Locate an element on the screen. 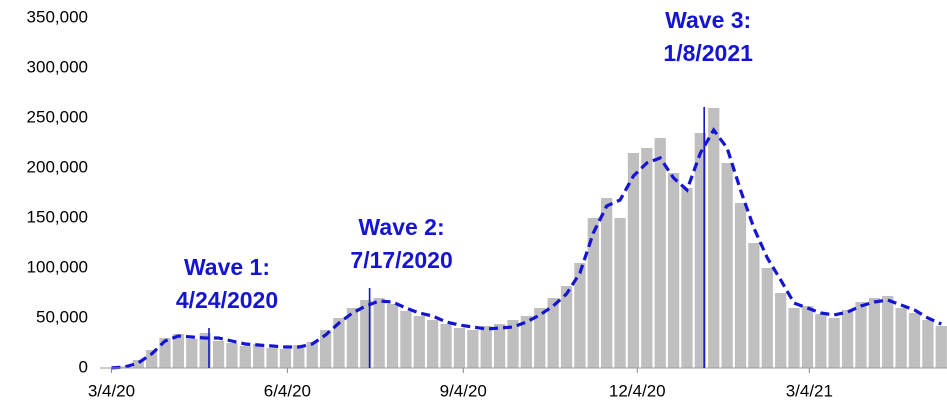  y-tick-label: 250,000 is located at coordinates (57, 116).